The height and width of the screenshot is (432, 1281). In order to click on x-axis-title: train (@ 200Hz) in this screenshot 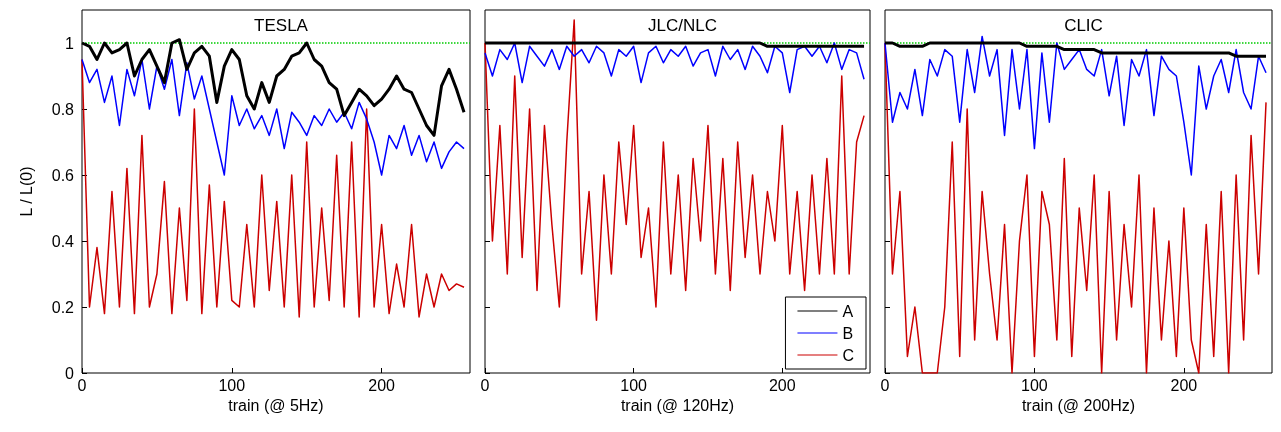, I will do `click(1078, 406)`.